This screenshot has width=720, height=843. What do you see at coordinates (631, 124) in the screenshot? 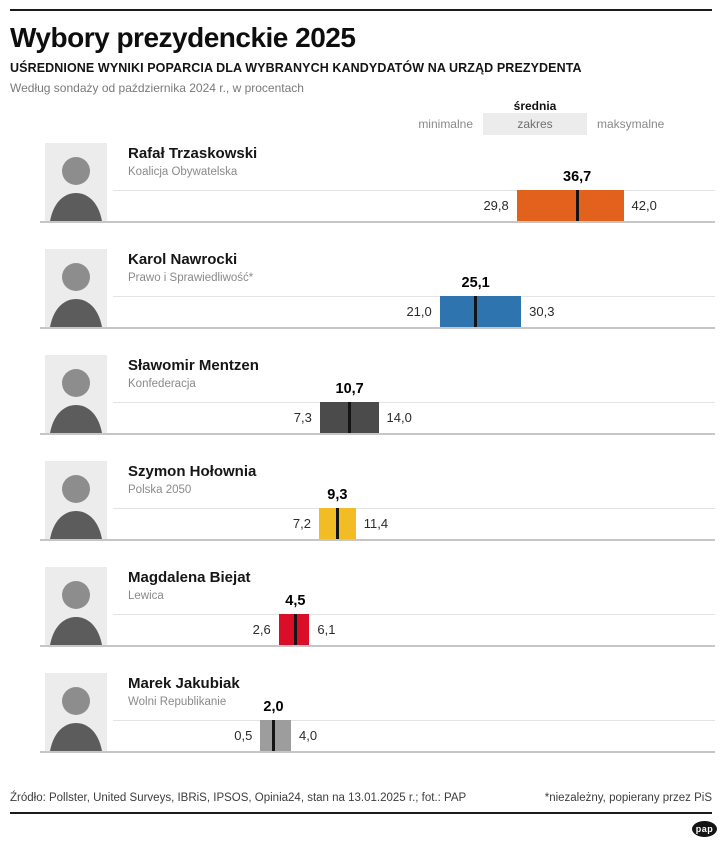
I see `legend-max-label: maksymalne` at bounding box center [631, 124].